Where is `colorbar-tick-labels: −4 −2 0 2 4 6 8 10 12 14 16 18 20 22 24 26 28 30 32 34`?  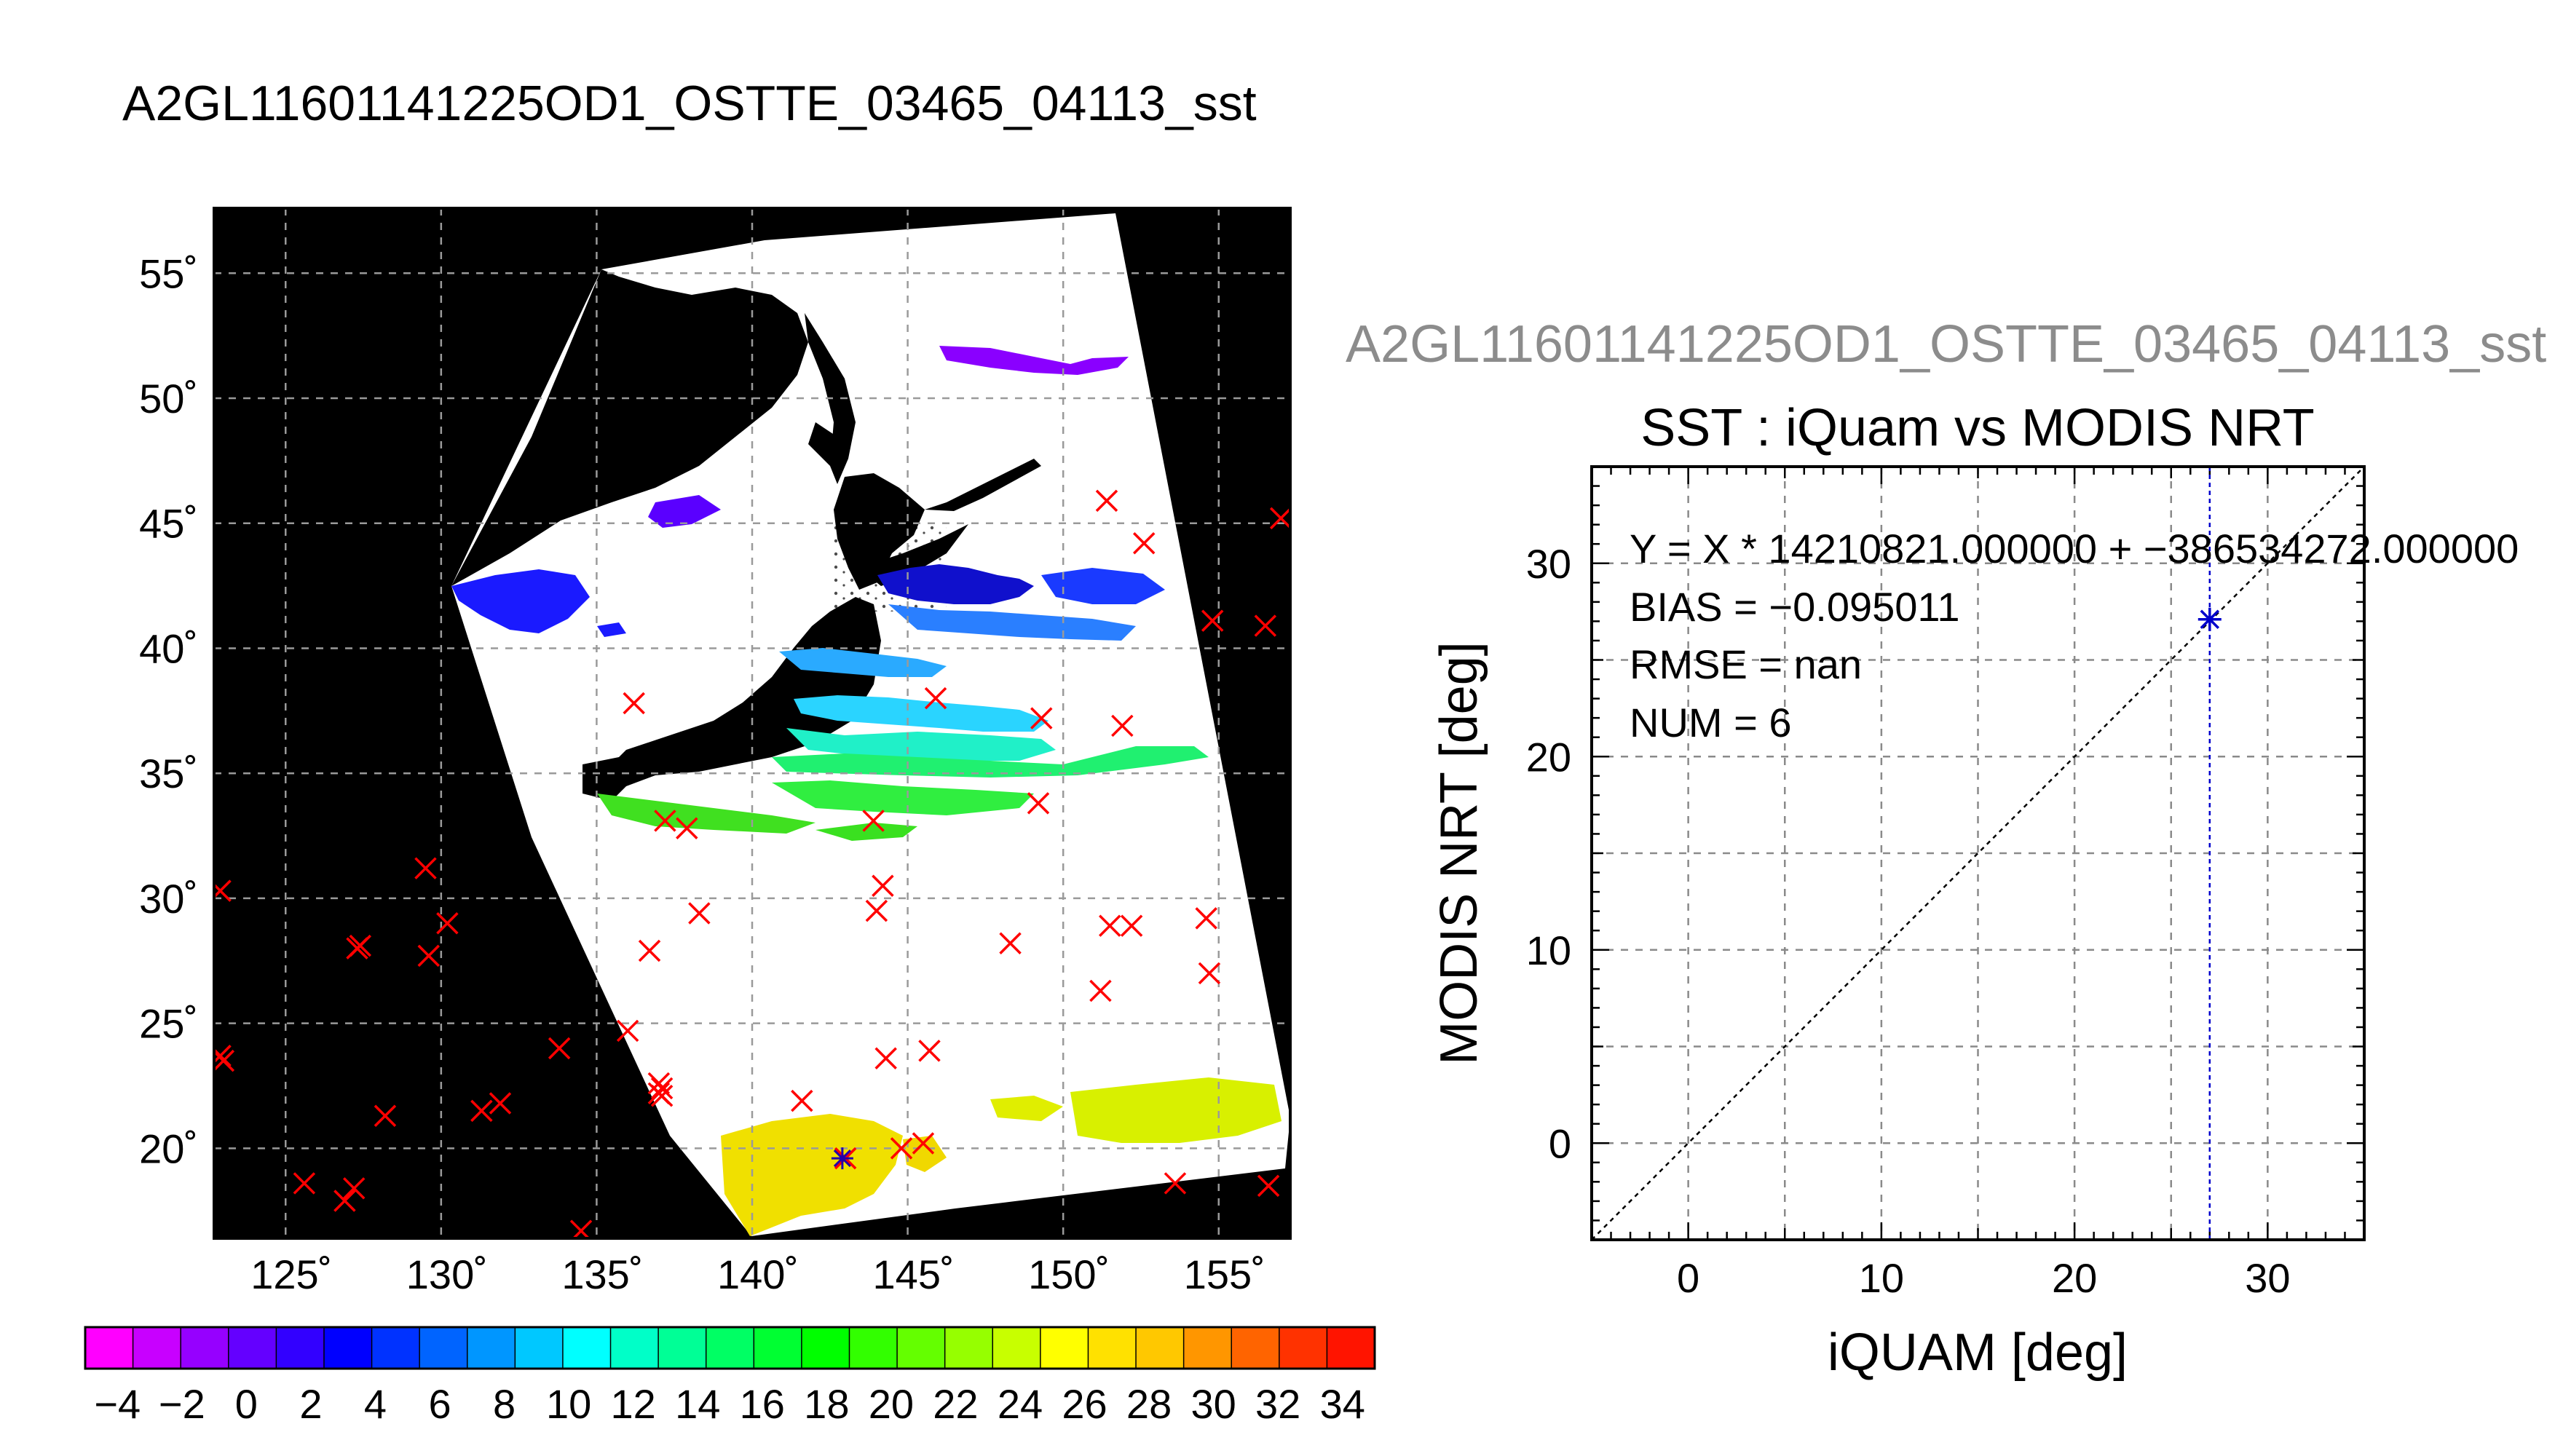 colorbar-tick-labels: −4 −2 0 2 4 6 8 10 12 14 16 18 20 22 24 26 28 30 32 34 is located at coordinates (729, 1404).